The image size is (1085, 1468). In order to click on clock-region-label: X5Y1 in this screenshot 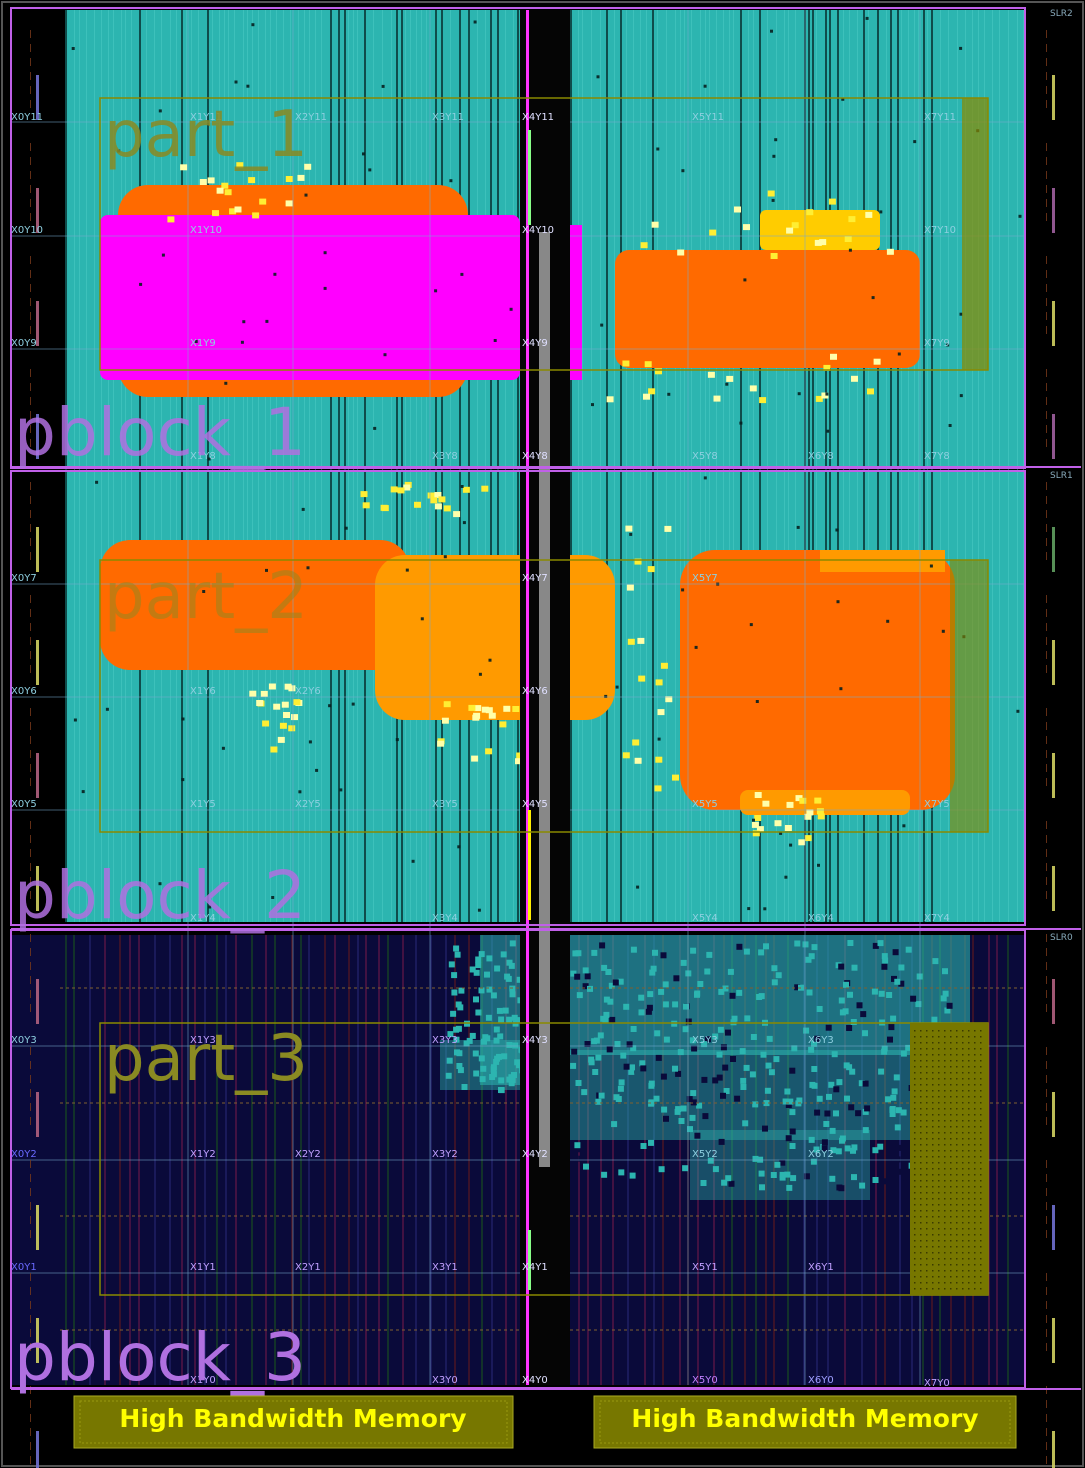, I will do `click(705, 1267)`.